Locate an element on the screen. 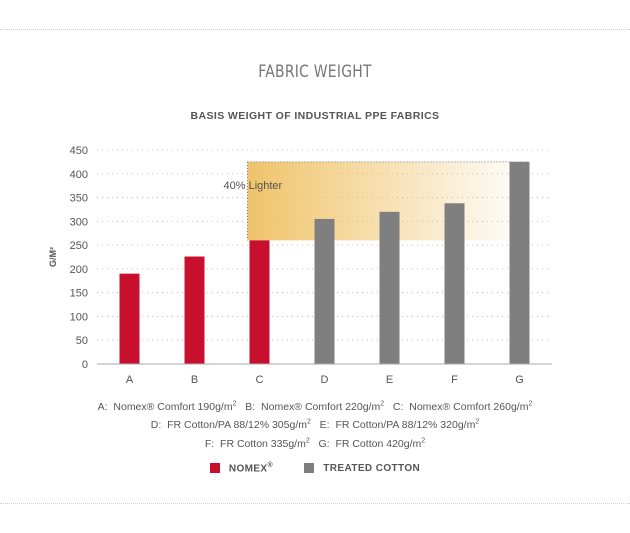  y-tick-label: 200 is located at coordinates (79, 270).